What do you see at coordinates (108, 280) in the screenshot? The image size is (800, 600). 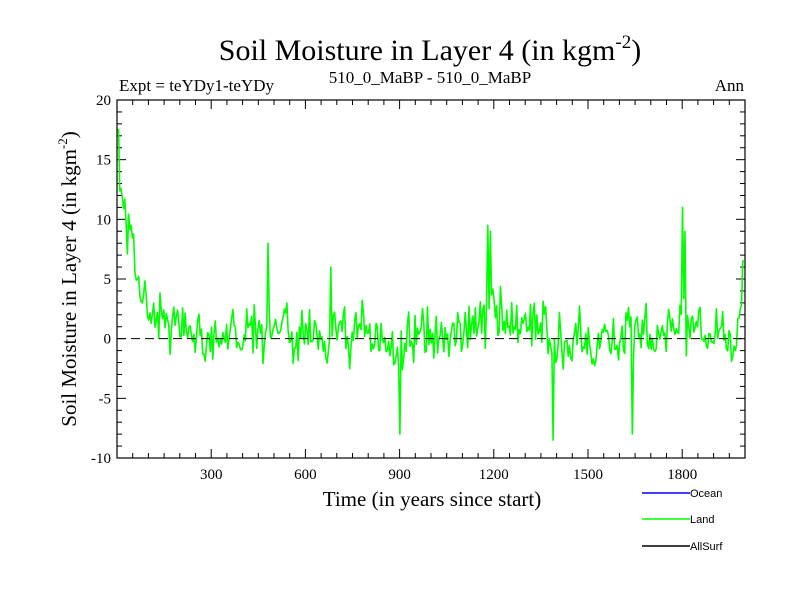 I see `y-tick-label: 5` at bounding box center [108, 280].